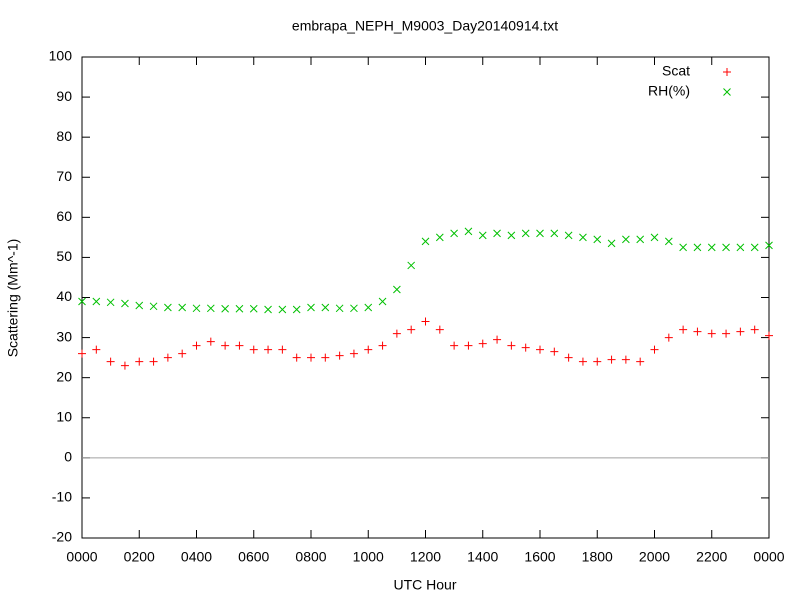 The image size is (800, 600). Describe the element at coordinates (64, 336) in the screenshot. I see `y-tick-label: 30` at that location.